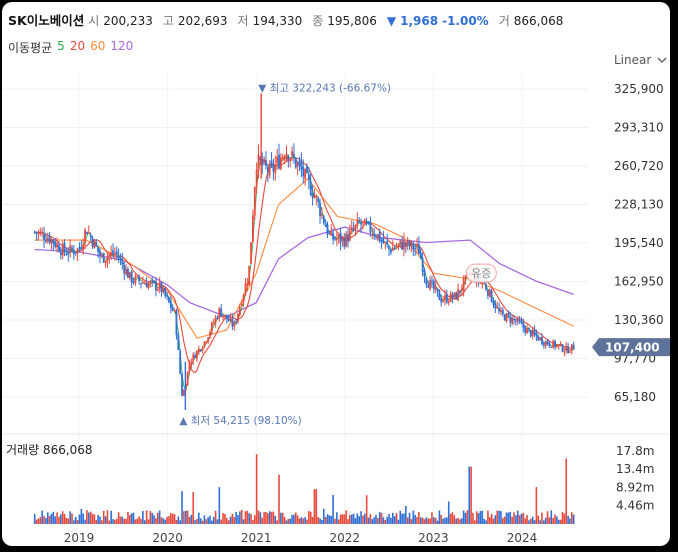 This screenshot has width=678, height=552. Describe the element at coordinates (635, 487) in the screenshot. I see `volume-tick-label: 8.92m` at that location.